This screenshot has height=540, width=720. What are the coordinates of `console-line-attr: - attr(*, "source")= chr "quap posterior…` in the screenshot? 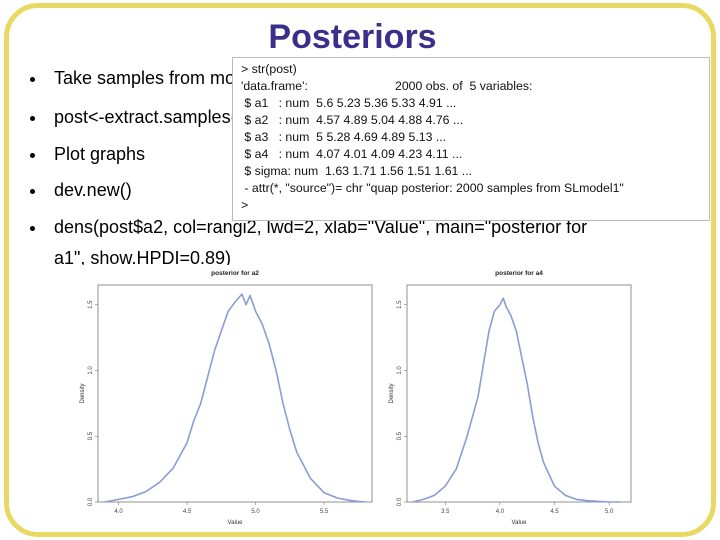 It's located at (432, 188).